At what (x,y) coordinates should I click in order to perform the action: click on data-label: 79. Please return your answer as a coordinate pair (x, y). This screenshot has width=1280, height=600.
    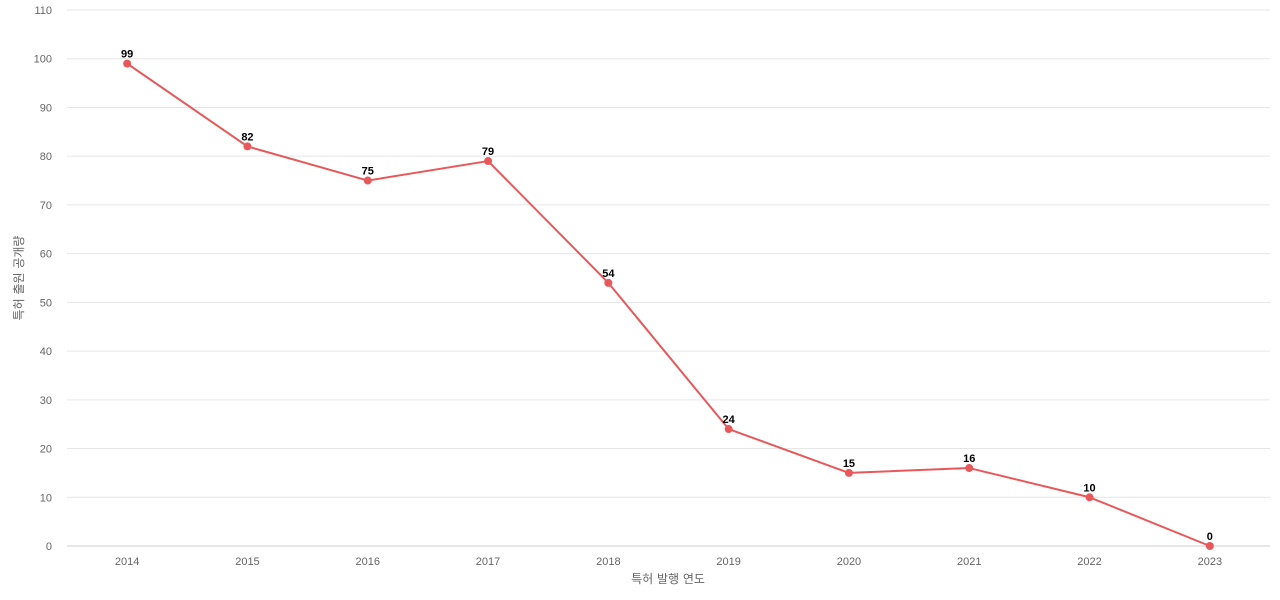
    Looking at the image, I should click on (488, 152).